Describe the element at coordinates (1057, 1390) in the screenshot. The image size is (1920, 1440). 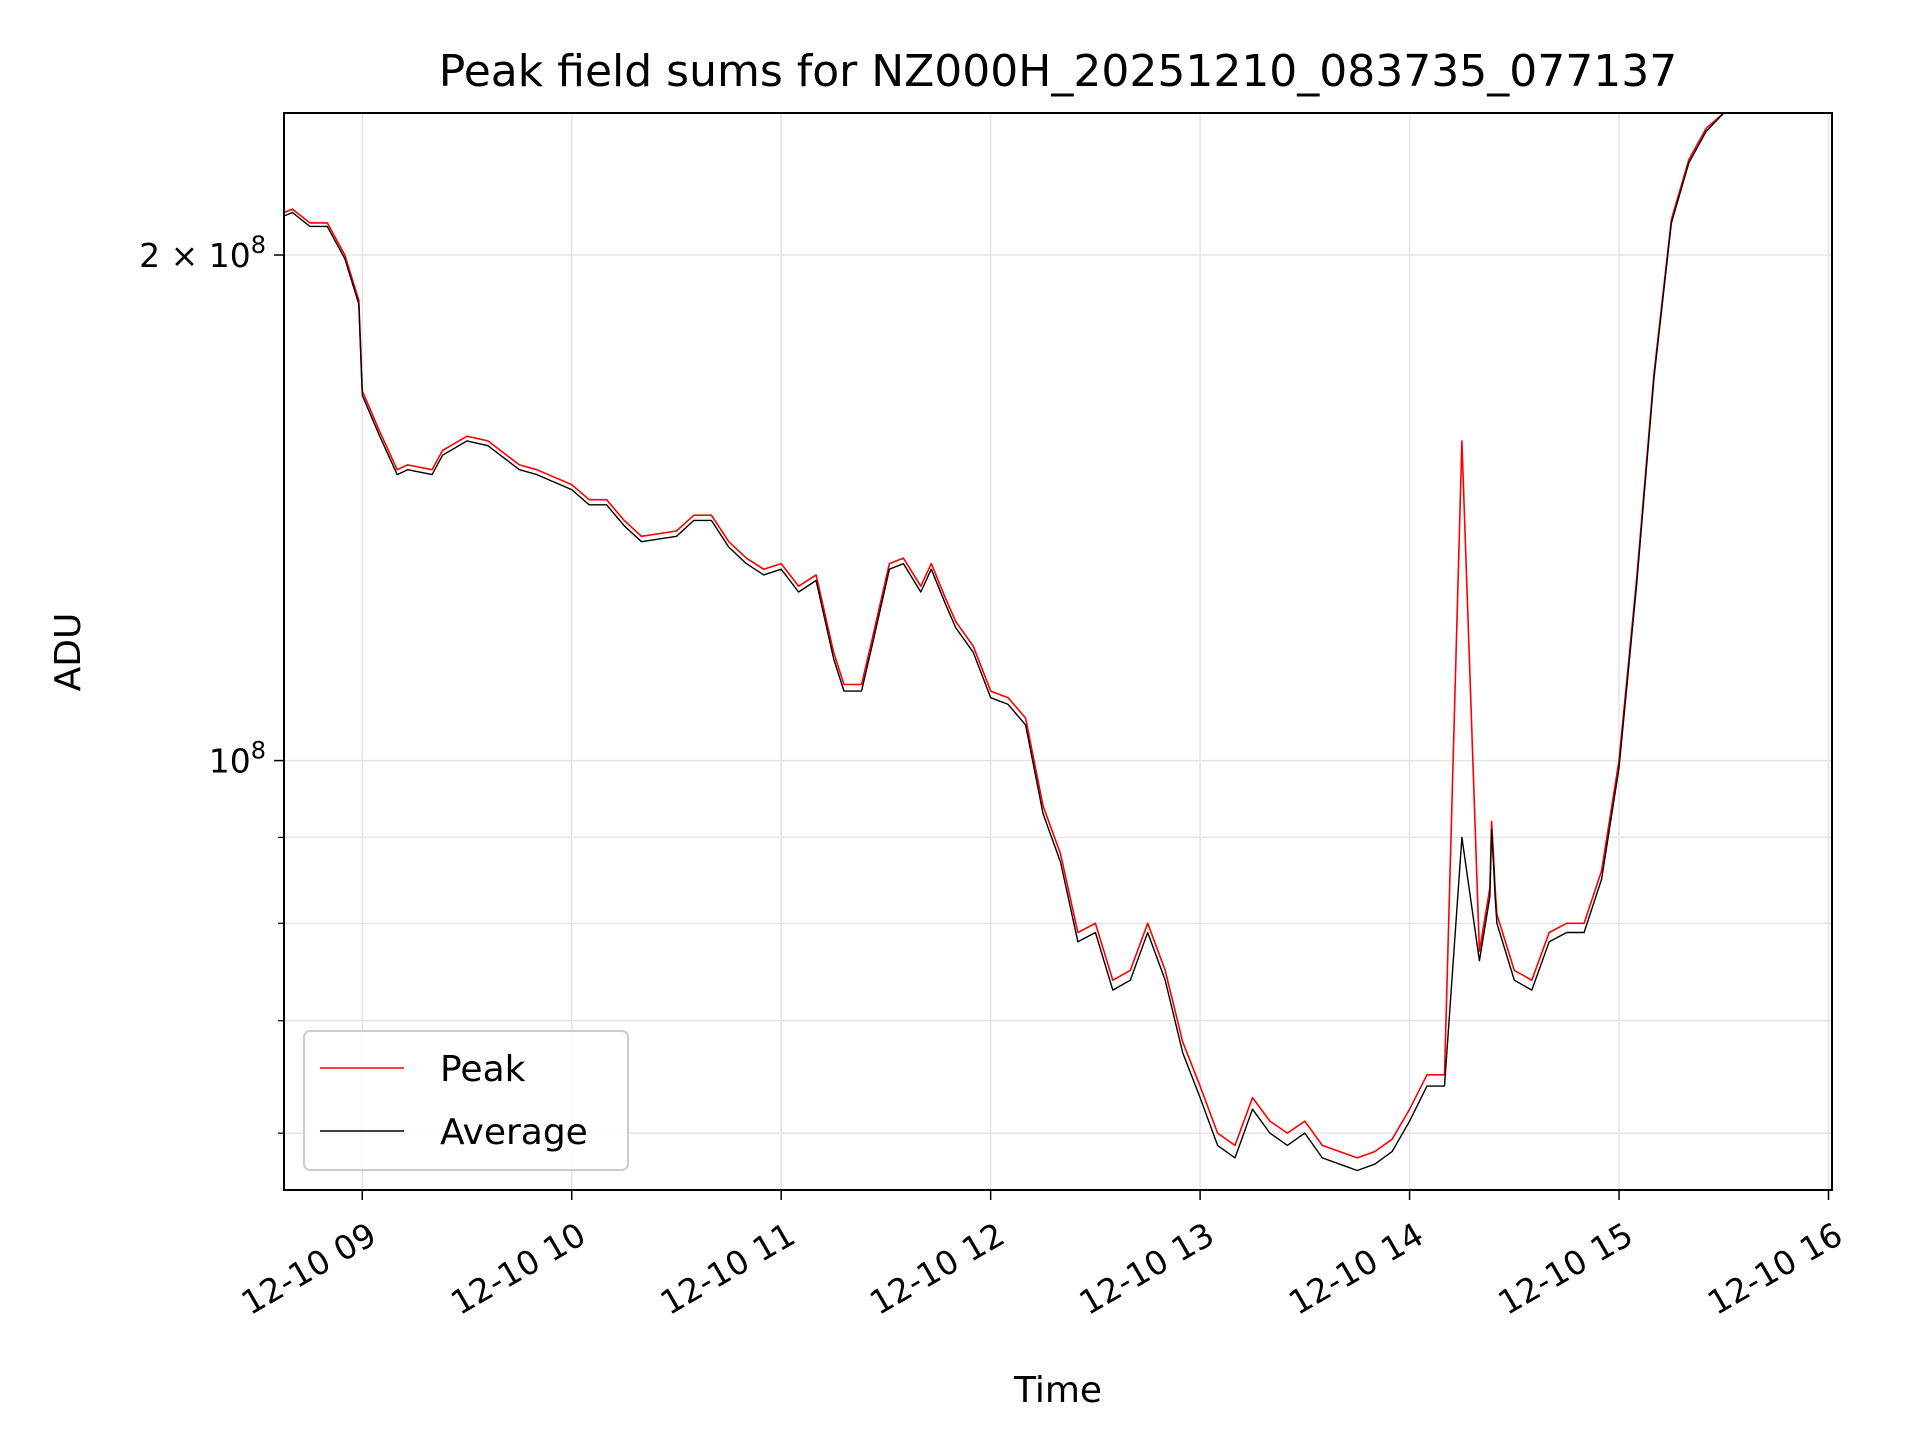
I see `x-axis-label: Time` at that location.